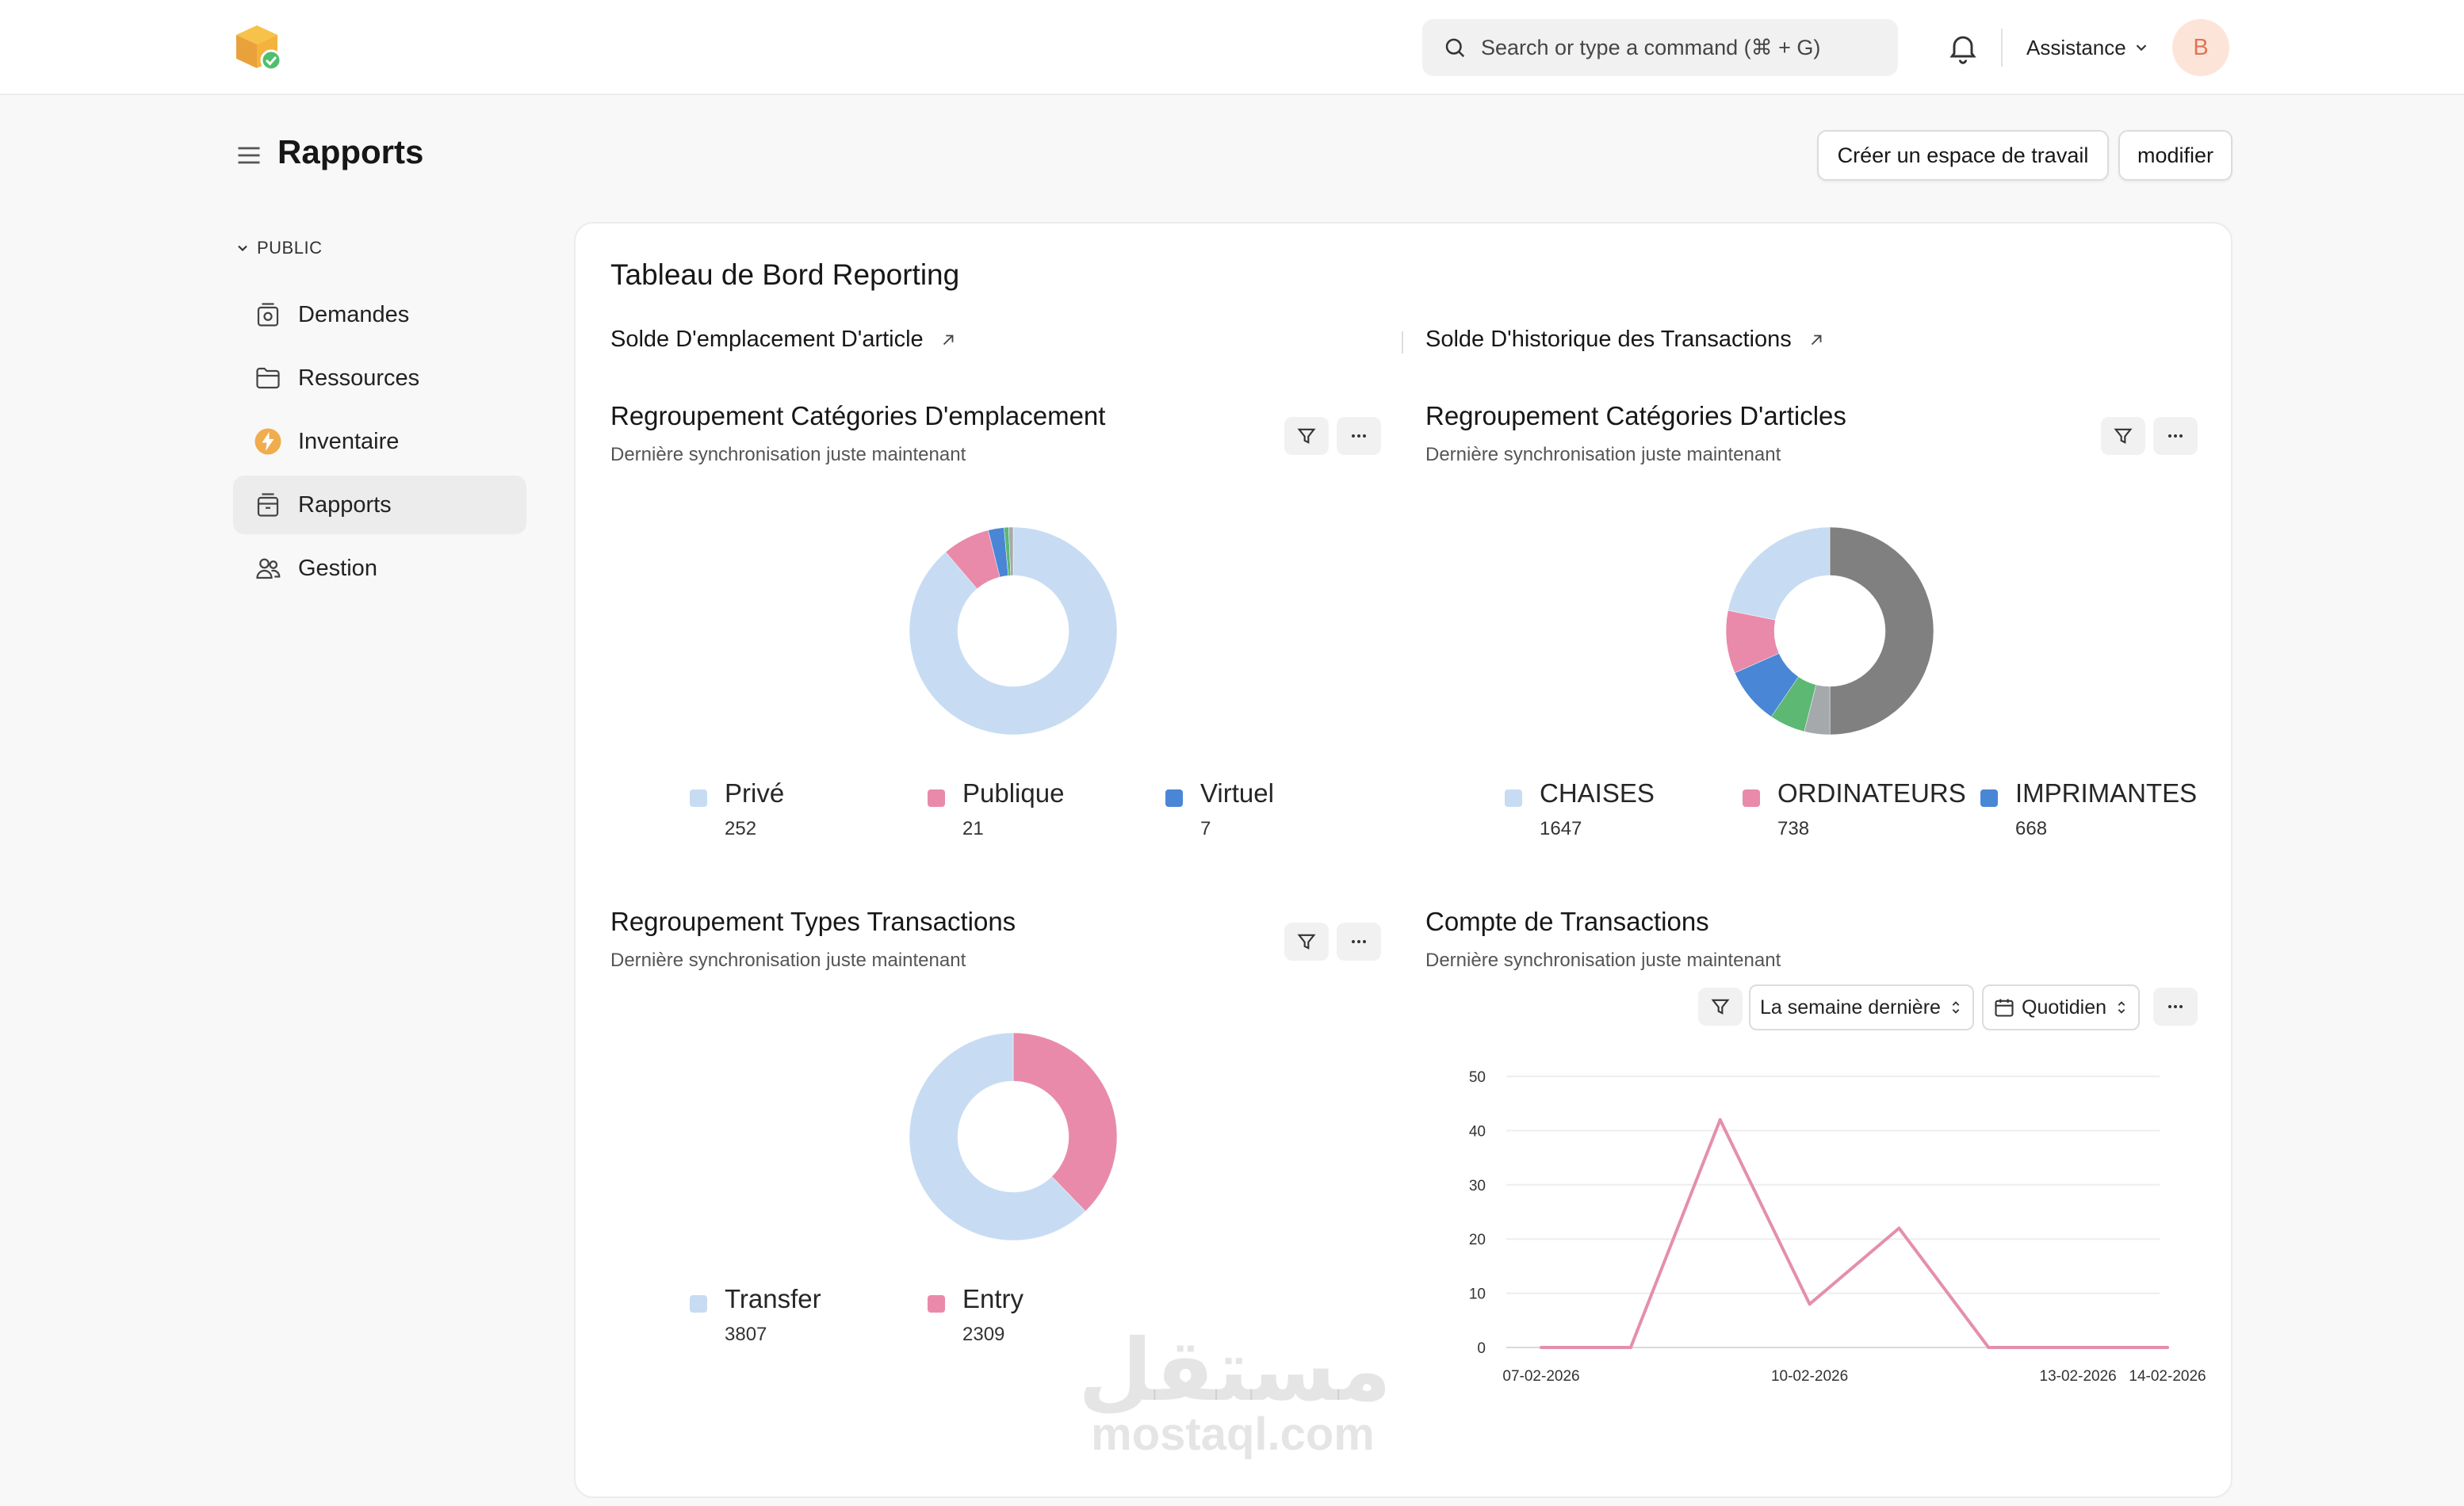 The image size is (2464, 1506). What do you see at coordinates (268, 378) in the screenshot?
I see `folder-icon` at bounding box center [268, 378].